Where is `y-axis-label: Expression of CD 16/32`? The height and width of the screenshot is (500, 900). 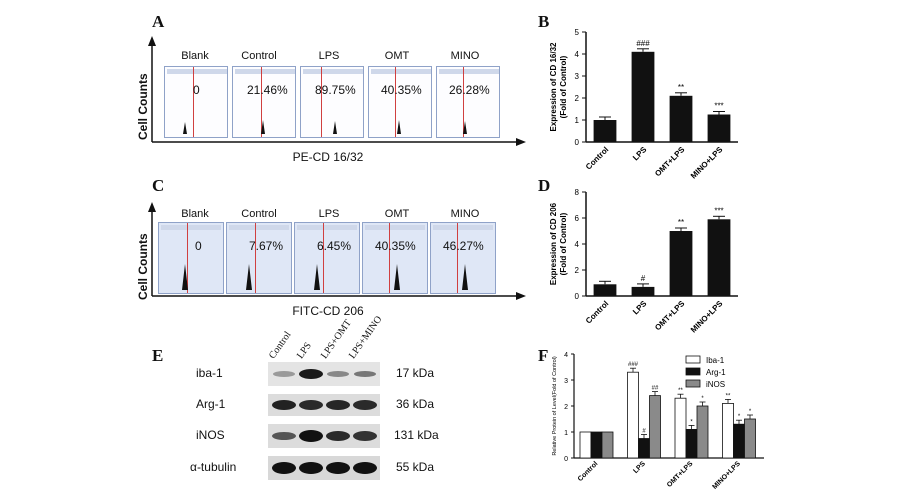 y-axis-label: Expression of CD 16/32 is located at coordinates (553, 86).